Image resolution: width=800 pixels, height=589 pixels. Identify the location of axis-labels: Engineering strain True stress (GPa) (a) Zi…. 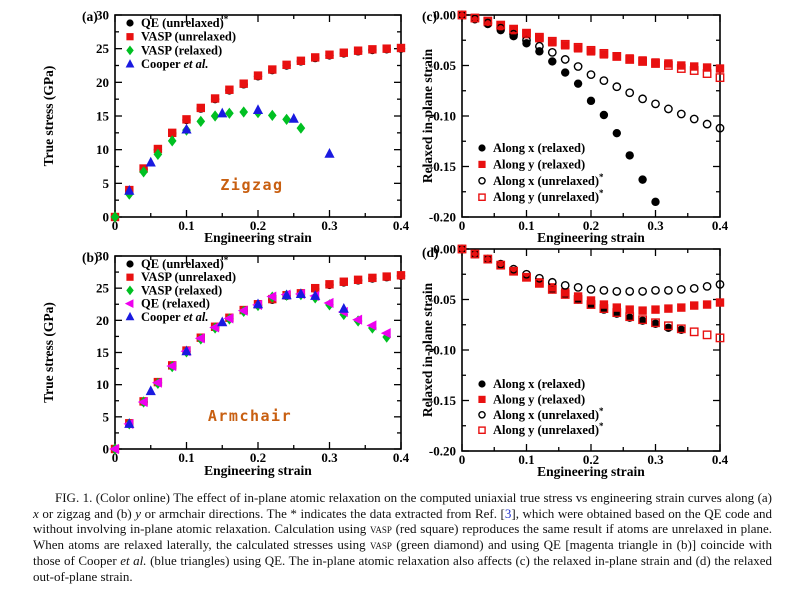
(176, 127).